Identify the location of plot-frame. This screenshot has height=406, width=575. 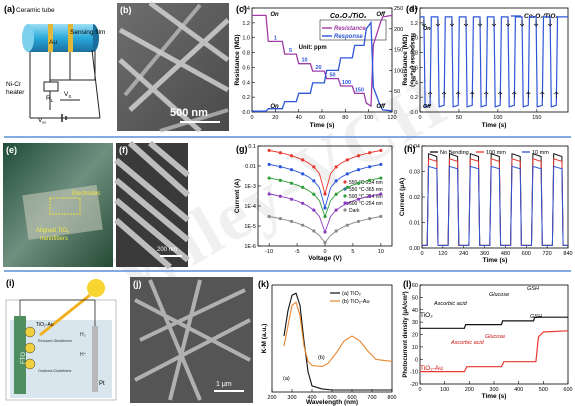
(495, 197).